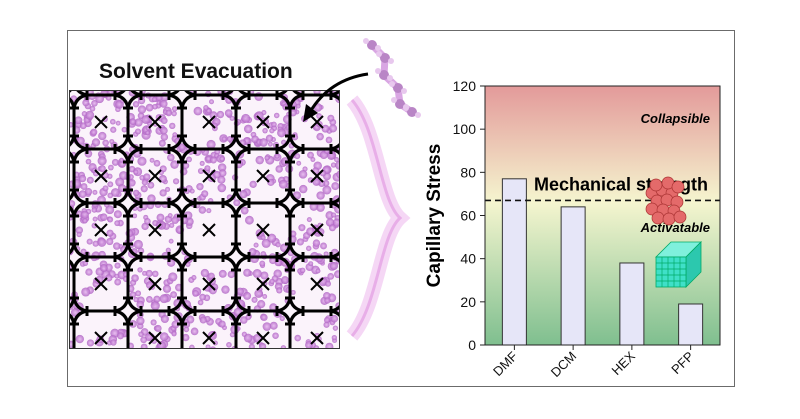 Image resolution: width=800 pixels, height=419 pixels. What do you see at coordinates (675, 227) in the screenshot?
I see `activatable-label: Activatable` at bounding box center [675, 227].